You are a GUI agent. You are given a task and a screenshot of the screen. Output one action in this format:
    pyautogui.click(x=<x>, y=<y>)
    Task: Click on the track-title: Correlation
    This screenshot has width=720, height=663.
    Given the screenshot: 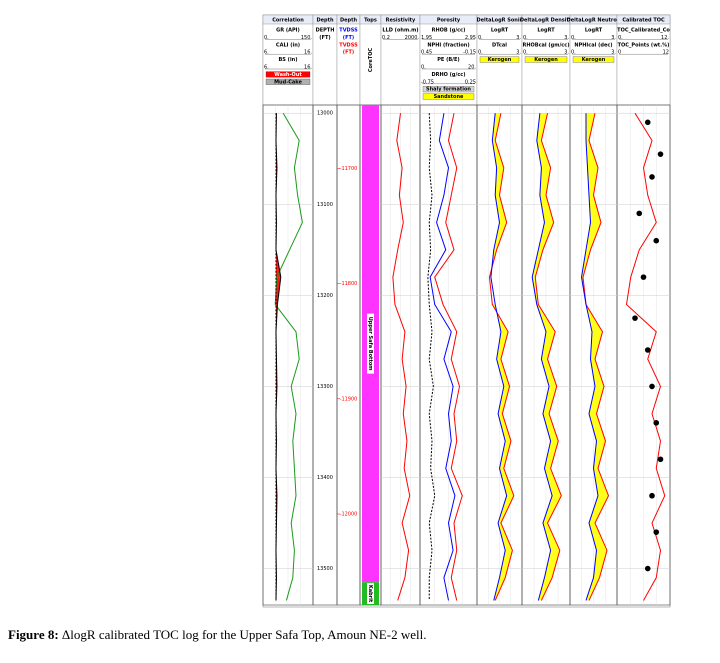 What is the action you would take?
    pyautogui.click(x=288, y=21)
    